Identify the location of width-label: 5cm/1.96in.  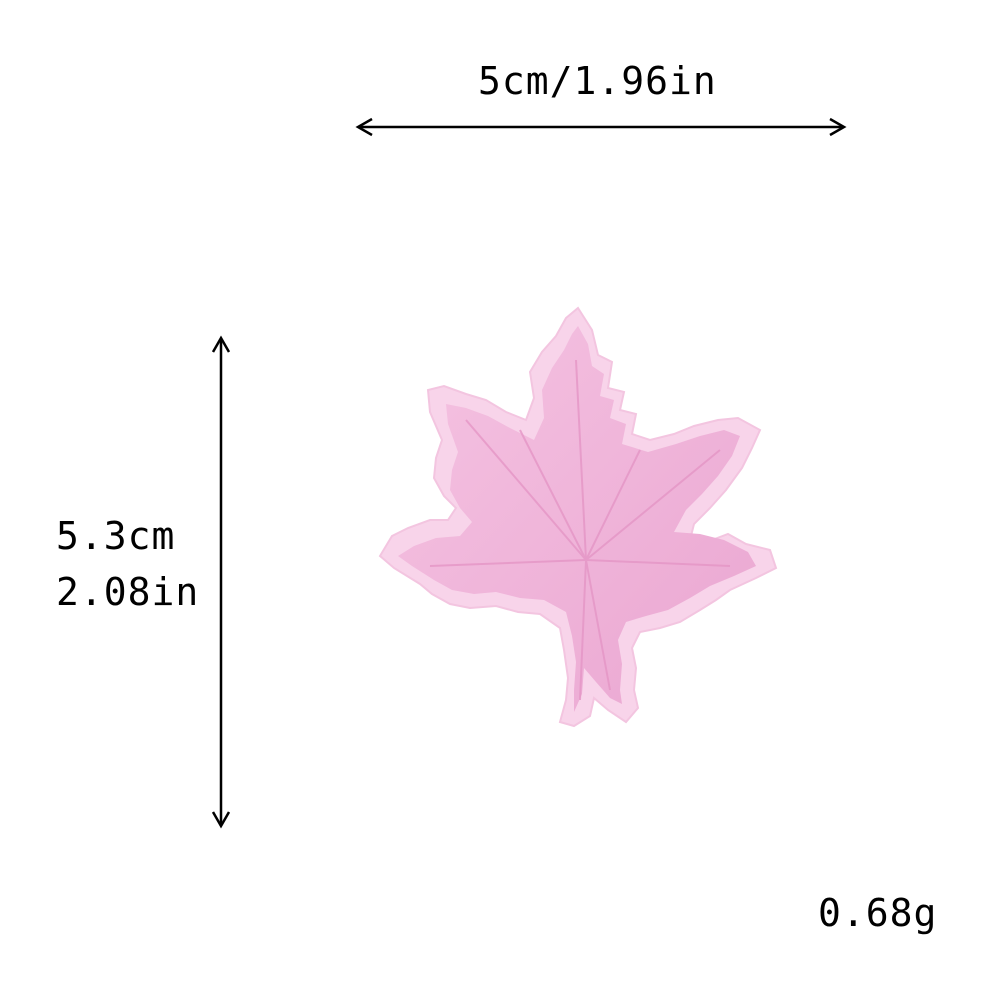
(597, 81).